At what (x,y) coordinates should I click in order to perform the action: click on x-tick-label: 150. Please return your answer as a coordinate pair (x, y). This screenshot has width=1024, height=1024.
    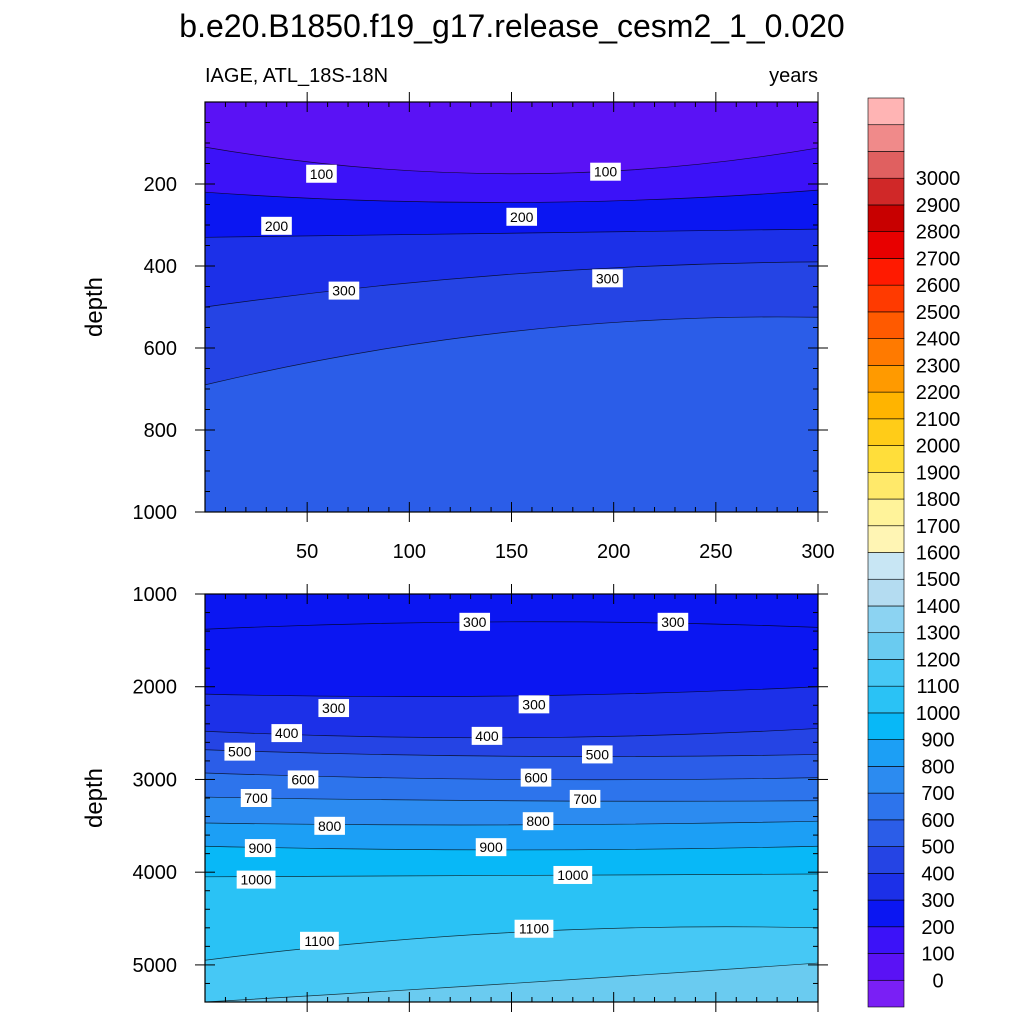
    Looking at the image, I should click on (511, 552).